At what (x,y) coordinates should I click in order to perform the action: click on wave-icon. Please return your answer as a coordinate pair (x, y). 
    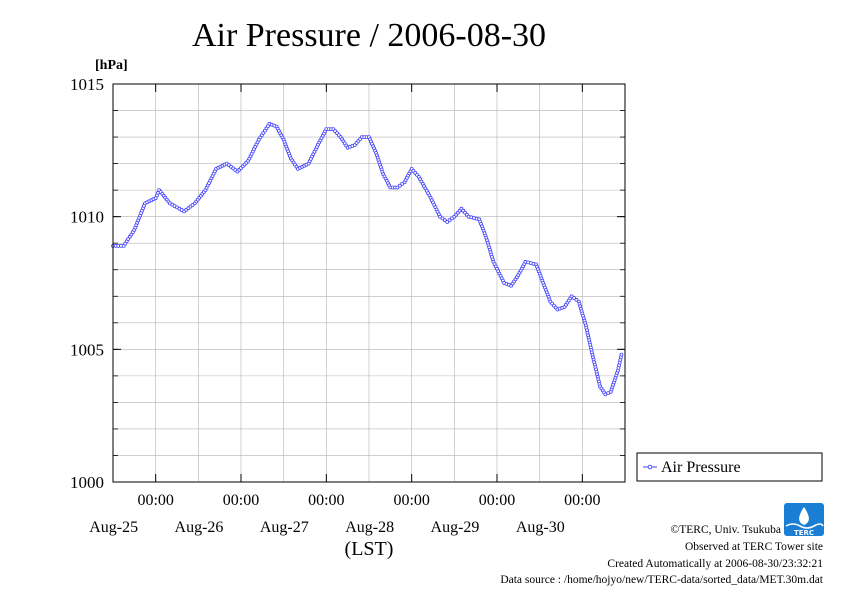
    Looking at the image, I should click on (804, 526).